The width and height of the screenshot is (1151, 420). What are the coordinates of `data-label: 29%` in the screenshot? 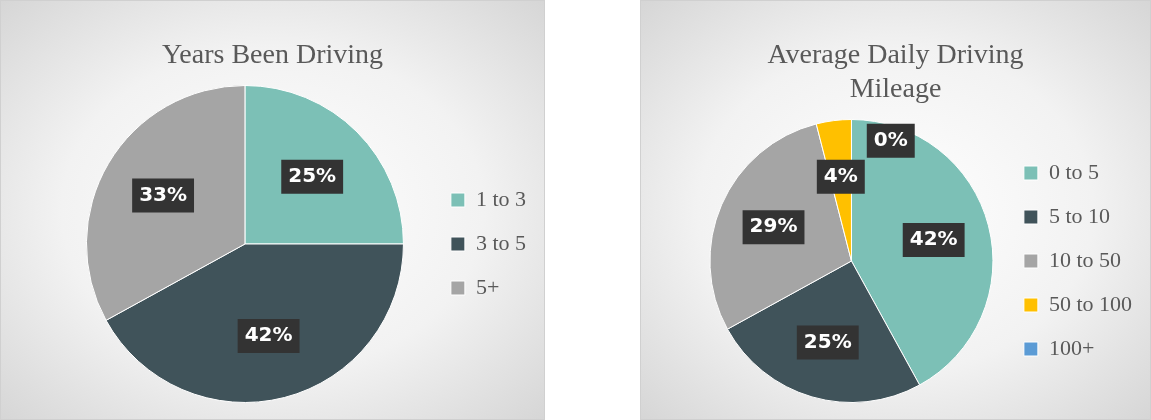 It's located at (773, 225).